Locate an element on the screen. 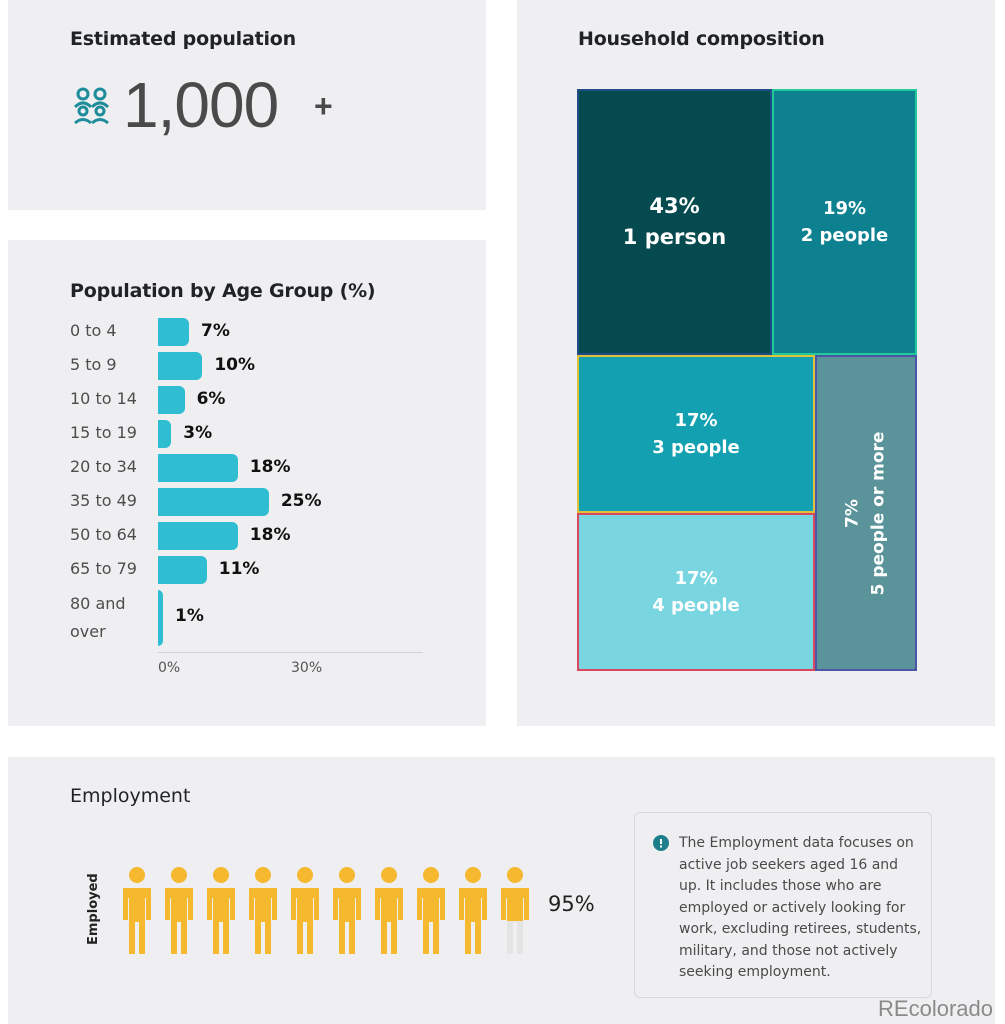 Image resolution: width=1005 pixels, height=1024 pixels. household-tile-label: 5 people or more is located at coordinates (878, 513).